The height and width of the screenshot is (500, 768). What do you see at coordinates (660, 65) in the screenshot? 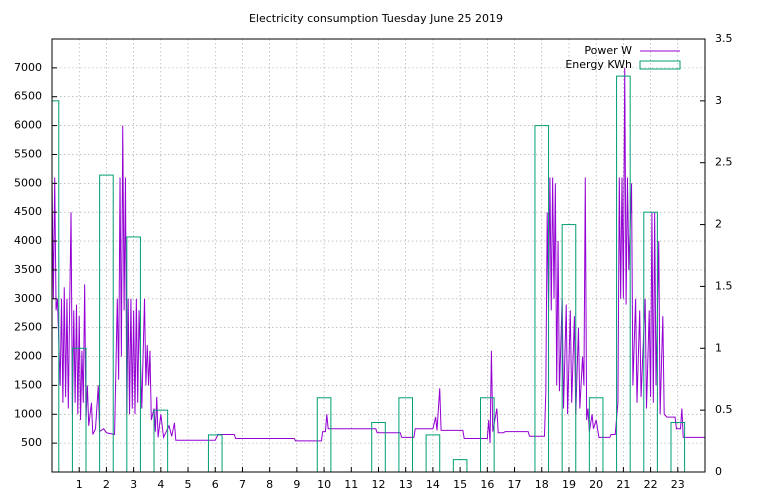
I see `legend-swatch` at bounding box center [660, 65].